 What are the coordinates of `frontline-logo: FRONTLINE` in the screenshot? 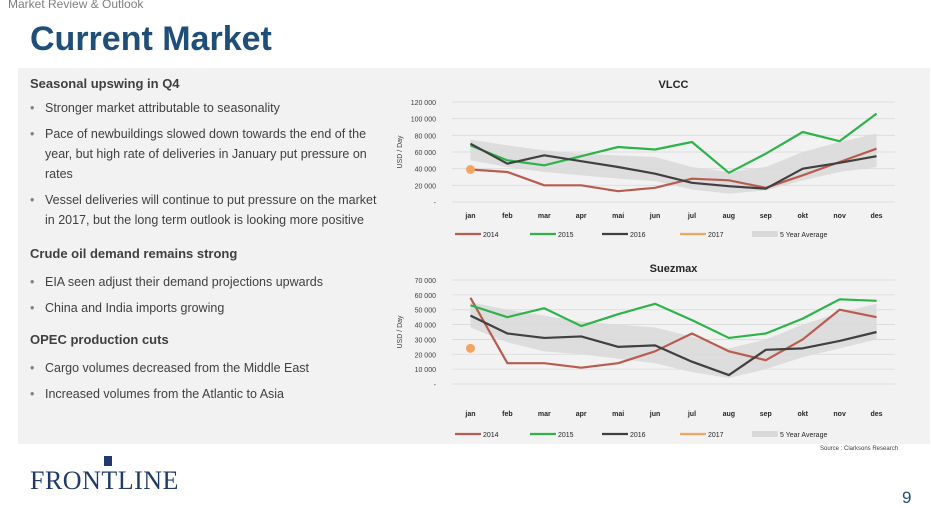 It's located at (104, 480).